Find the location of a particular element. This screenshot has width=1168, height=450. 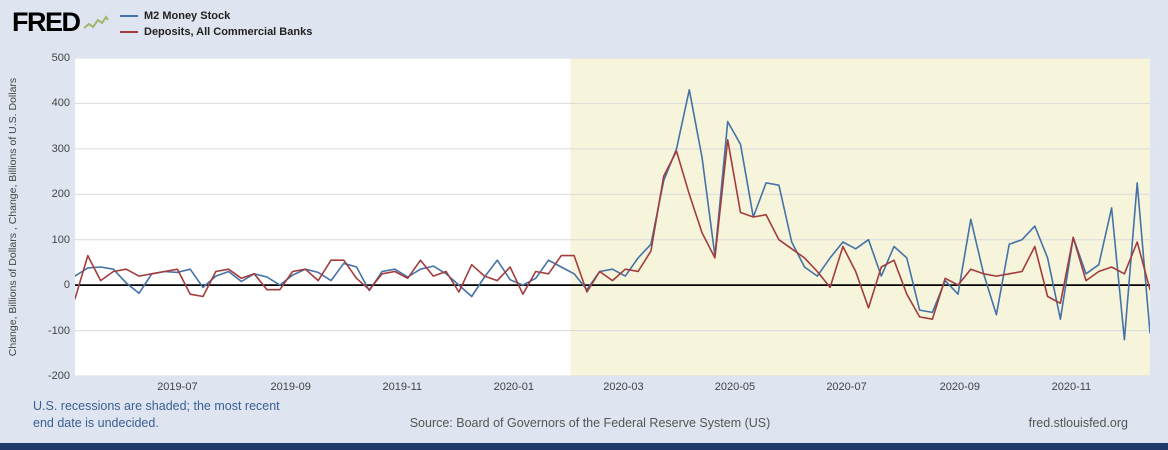

recession-note-line2: end date is undecided. is located at coordinates (96, 422).